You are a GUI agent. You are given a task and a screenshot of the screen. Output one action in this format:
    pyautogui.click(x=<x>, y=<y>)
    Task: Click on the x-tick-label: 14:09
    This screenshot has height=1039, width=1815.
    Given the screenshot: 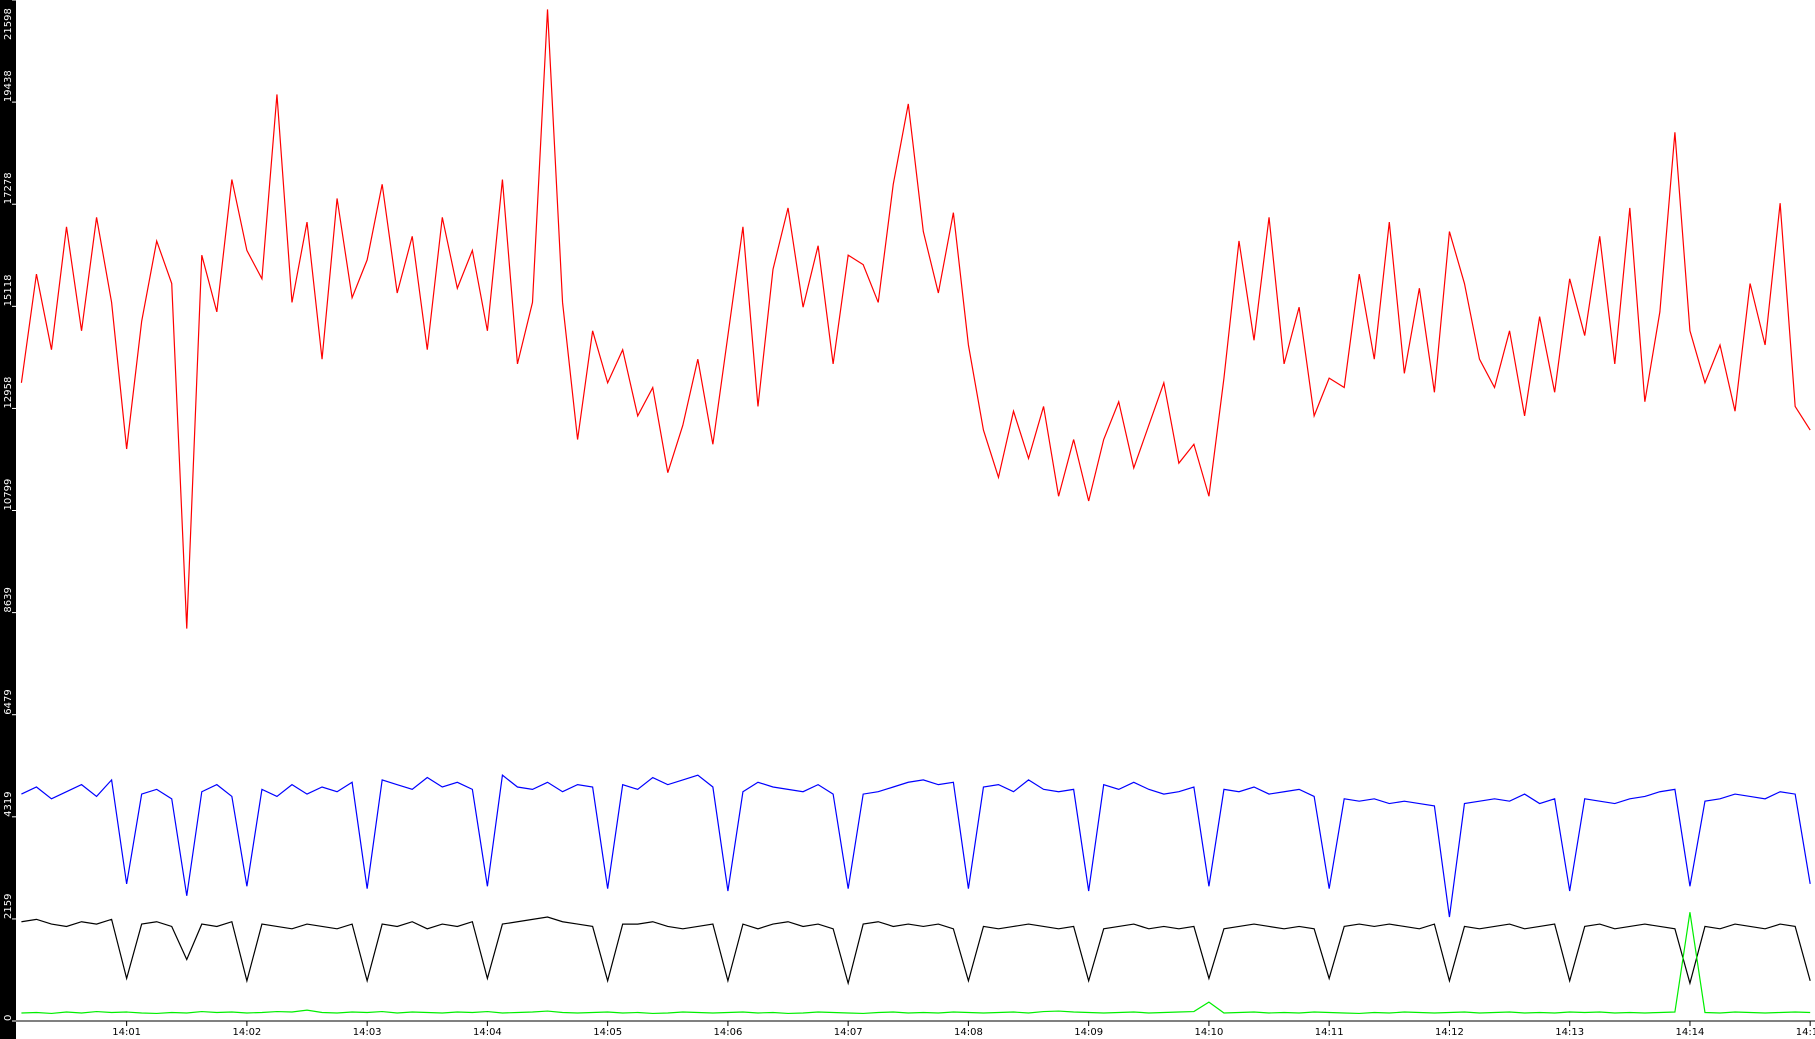 What is the action you would take?
    pyautogui.click(x=1088, y=1032)
    